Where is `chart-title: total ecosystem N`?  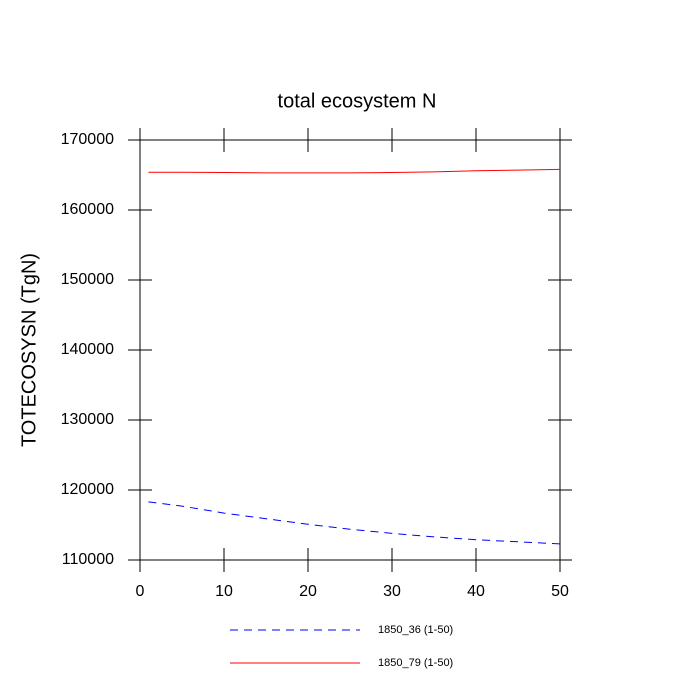
chart-title: total ecosystem N is located at coordinates (357, 101).